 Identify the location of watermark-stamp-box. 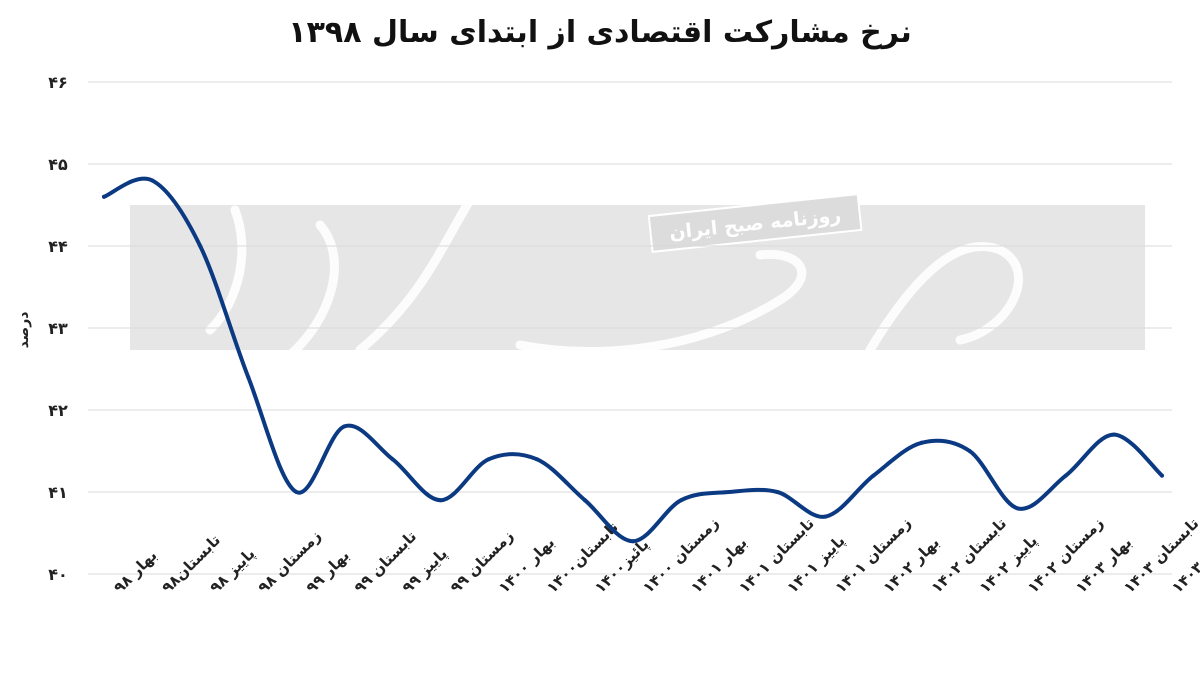
(755, 223).